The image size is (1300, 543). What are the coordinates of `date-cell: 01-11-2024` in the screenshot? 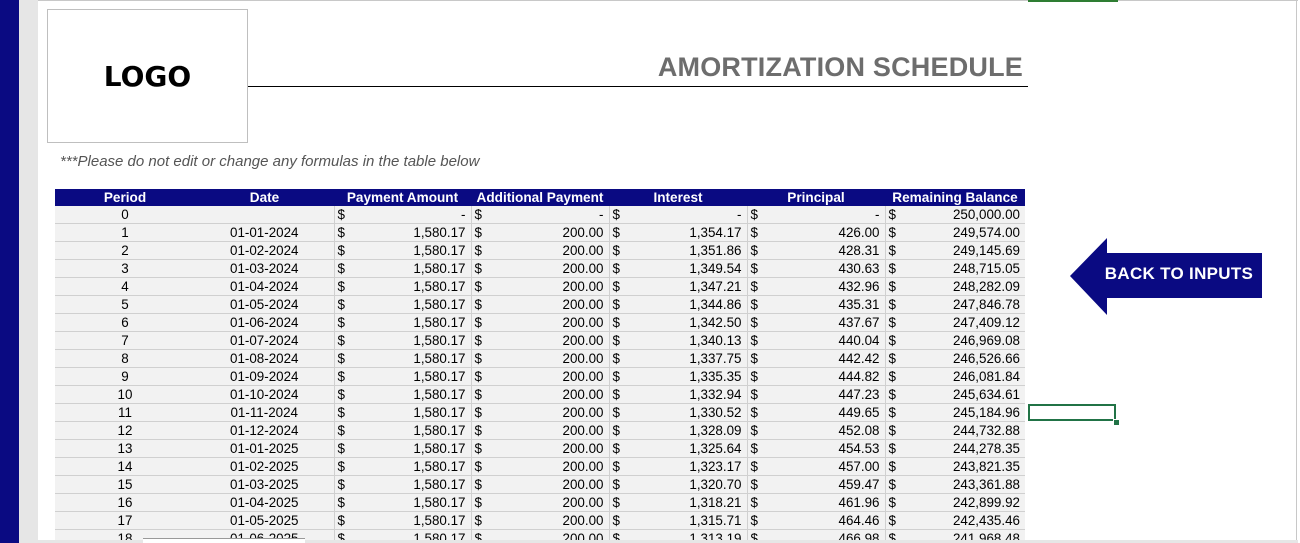 It's located at (264, 412).